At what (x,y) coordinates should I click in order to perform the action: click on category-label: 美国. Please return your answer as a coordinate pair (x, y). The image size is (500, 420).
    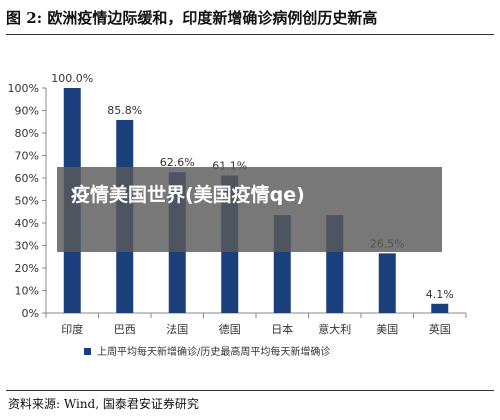
    Looking at the image, I should click on (387, 329).